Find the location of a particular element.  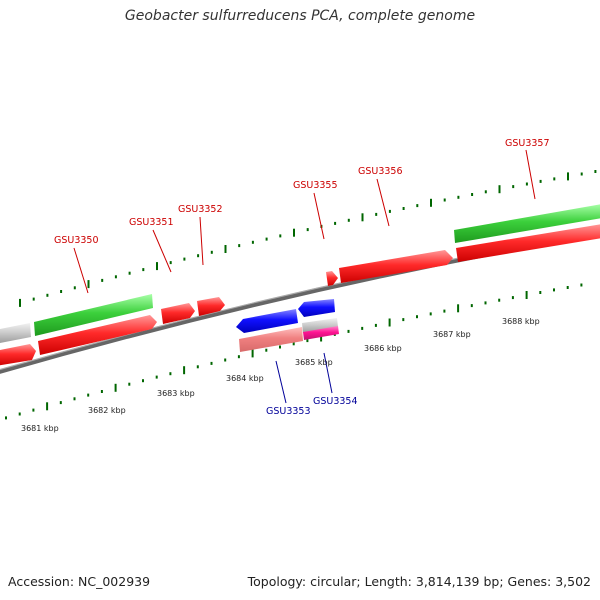

gene-label-gsu3353: GSU3353 is located at coordinates (288, 411).